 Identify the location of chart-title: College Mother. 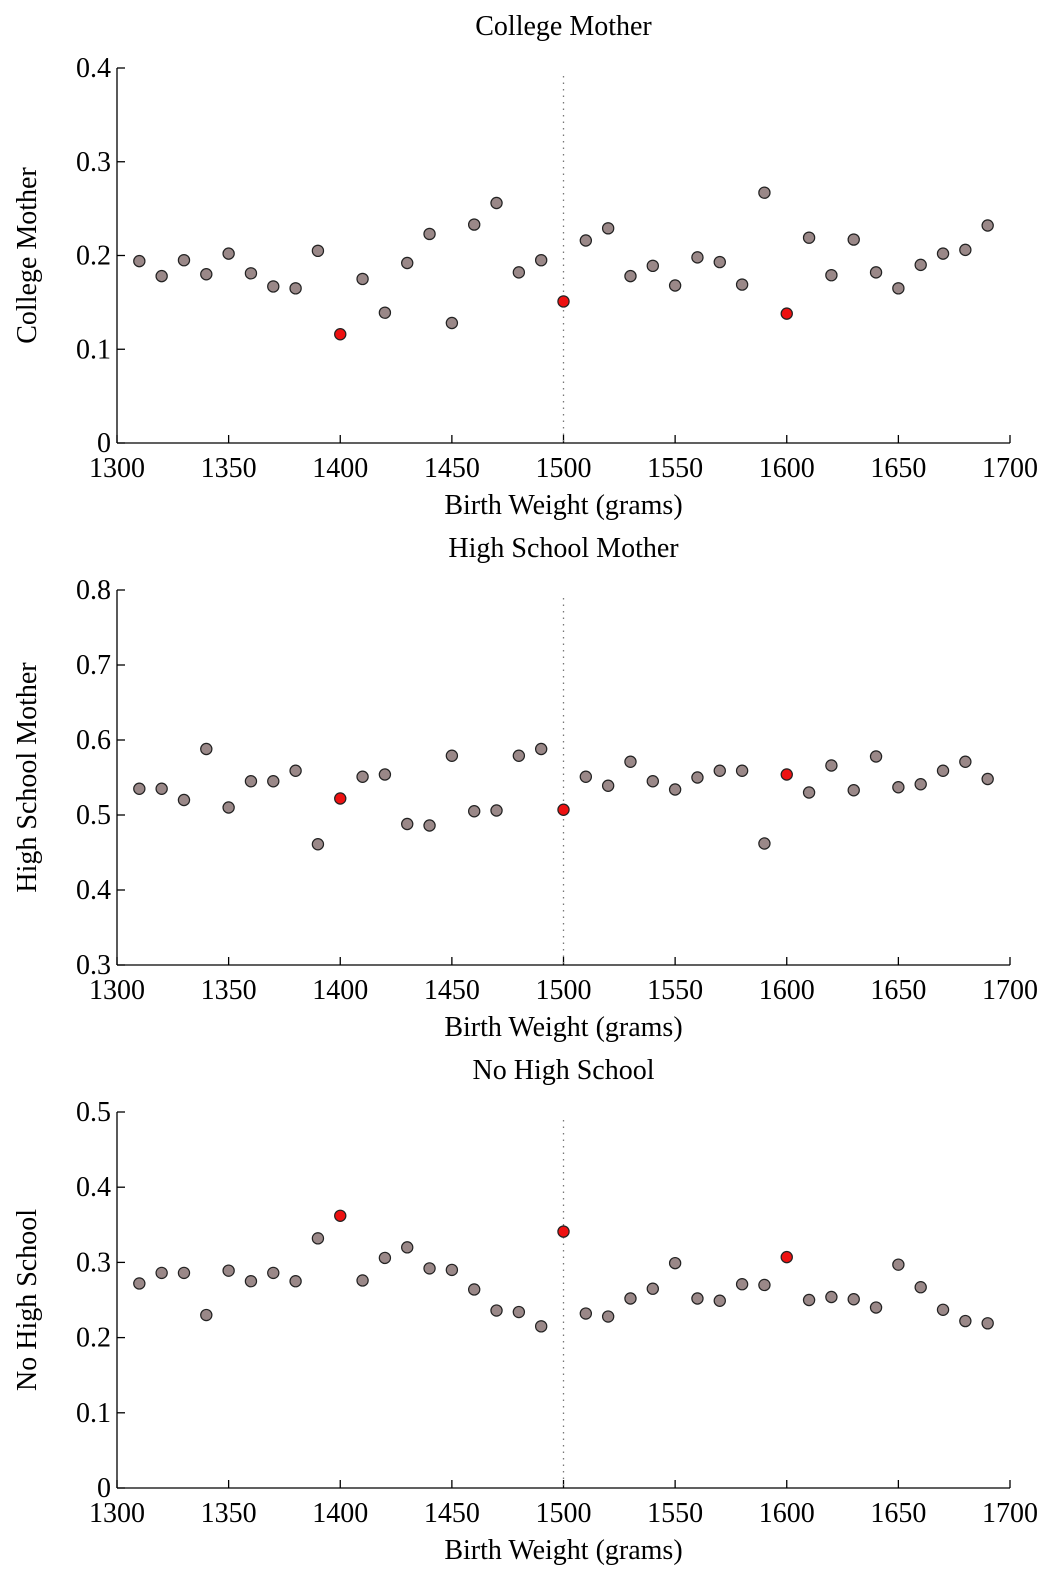
(563, 26).